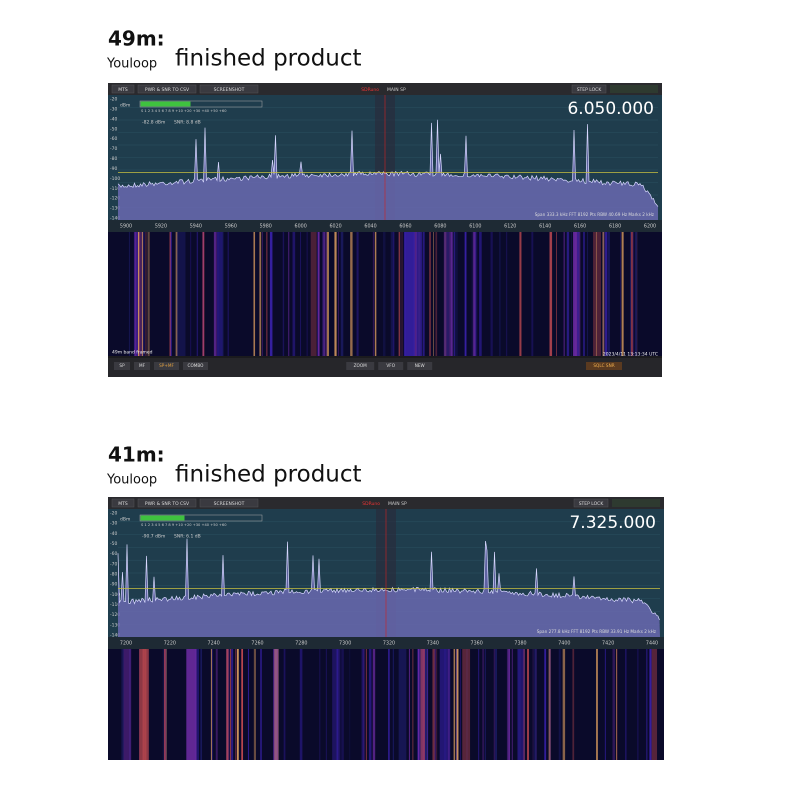  I want to click on bottom-label: COMBO, so click(196, 365).